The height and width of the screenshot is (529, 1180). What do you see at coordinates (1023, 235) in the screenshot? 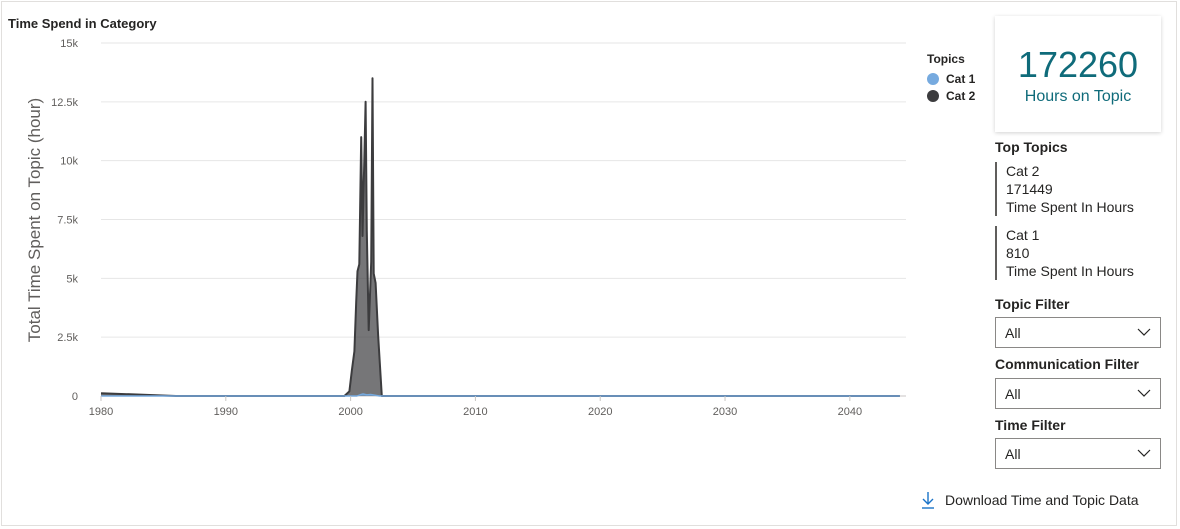
I see `topic-name: Cat 1` at bounding box center [1023, 235].